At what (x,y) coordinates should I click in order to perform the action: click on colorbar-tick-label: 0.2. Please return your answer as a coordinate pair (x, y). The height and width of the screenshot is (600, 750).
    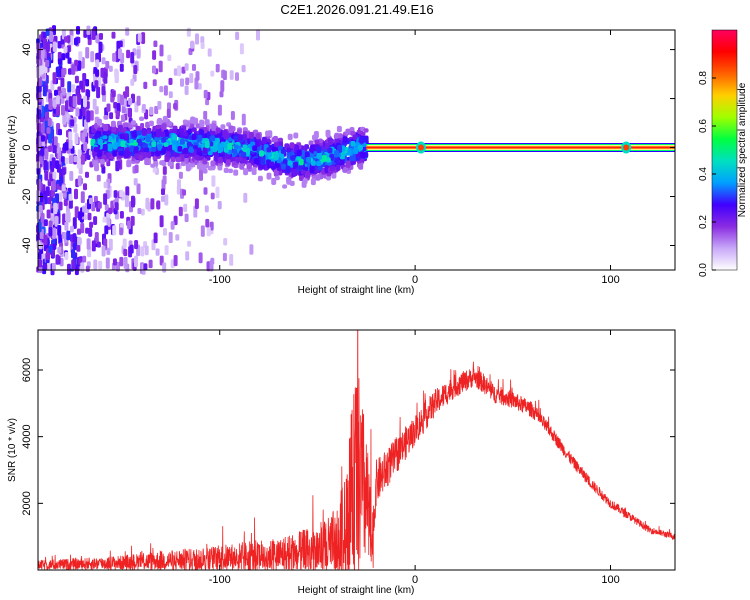
    Looking at the image, I should click on (703, 222).